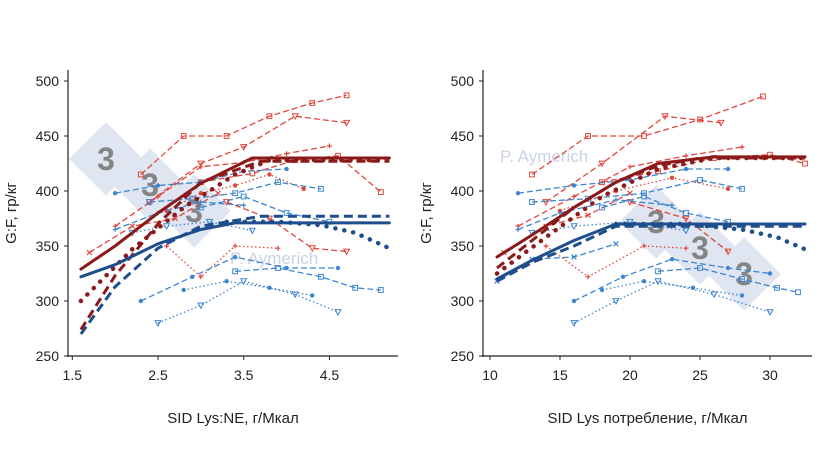 The height and width of the screenshot is (462, 820). Describe the element at coordinates (544, 156) in the screenshot. I see `watermark-text: P. Aymerich` at that location.